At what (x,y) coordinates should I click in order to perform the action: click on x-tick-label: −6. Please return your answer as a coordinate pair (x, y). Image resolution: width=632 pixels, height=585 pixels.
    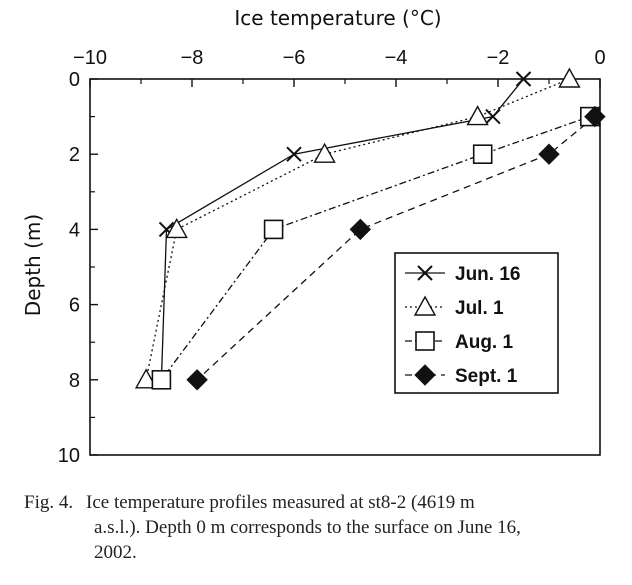
    Looking at the image, I should click on (294, 58).